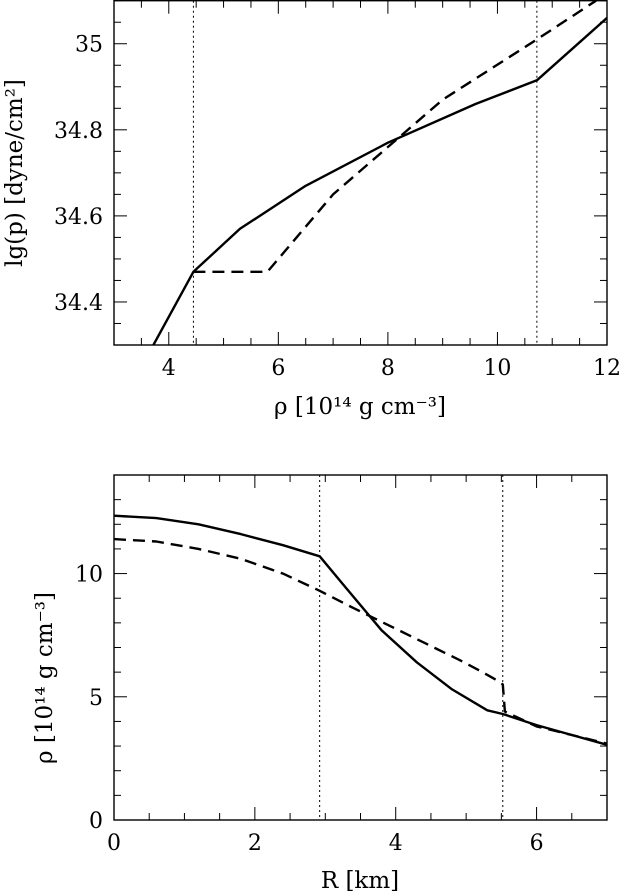  I want to click on y-tick-label: 34.4, so click(78, 303).